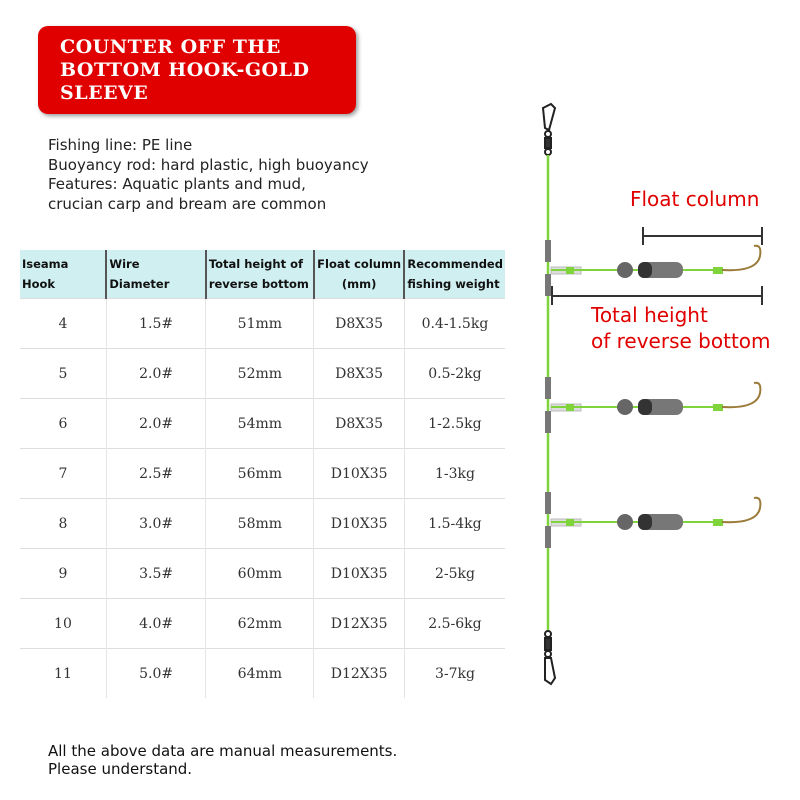 The width and height of the screenshot is (800, 800). I want to click on total-height-label-2: of reverse bottom, so click(681, 341).